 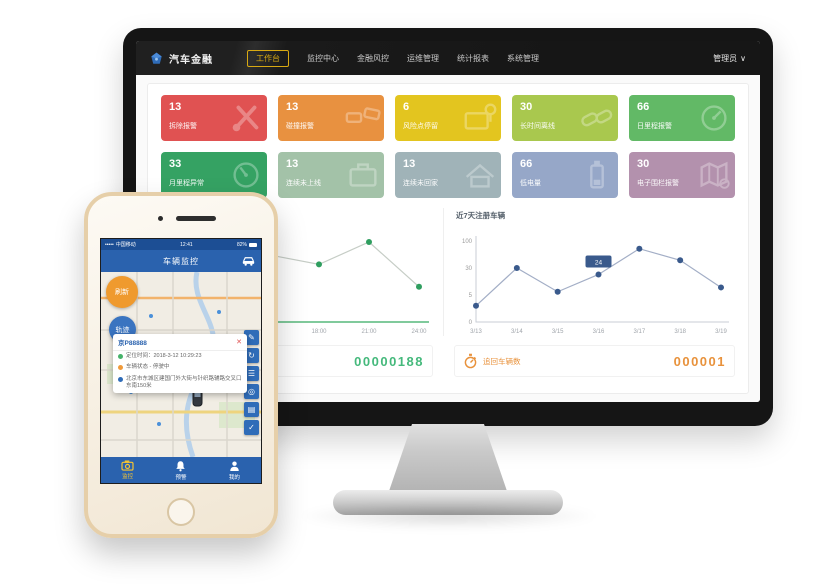 What do you see at coordinates (251, 337) in the screenshot?
I see `edit-icon: ✎` at bounding box center [251, 337].